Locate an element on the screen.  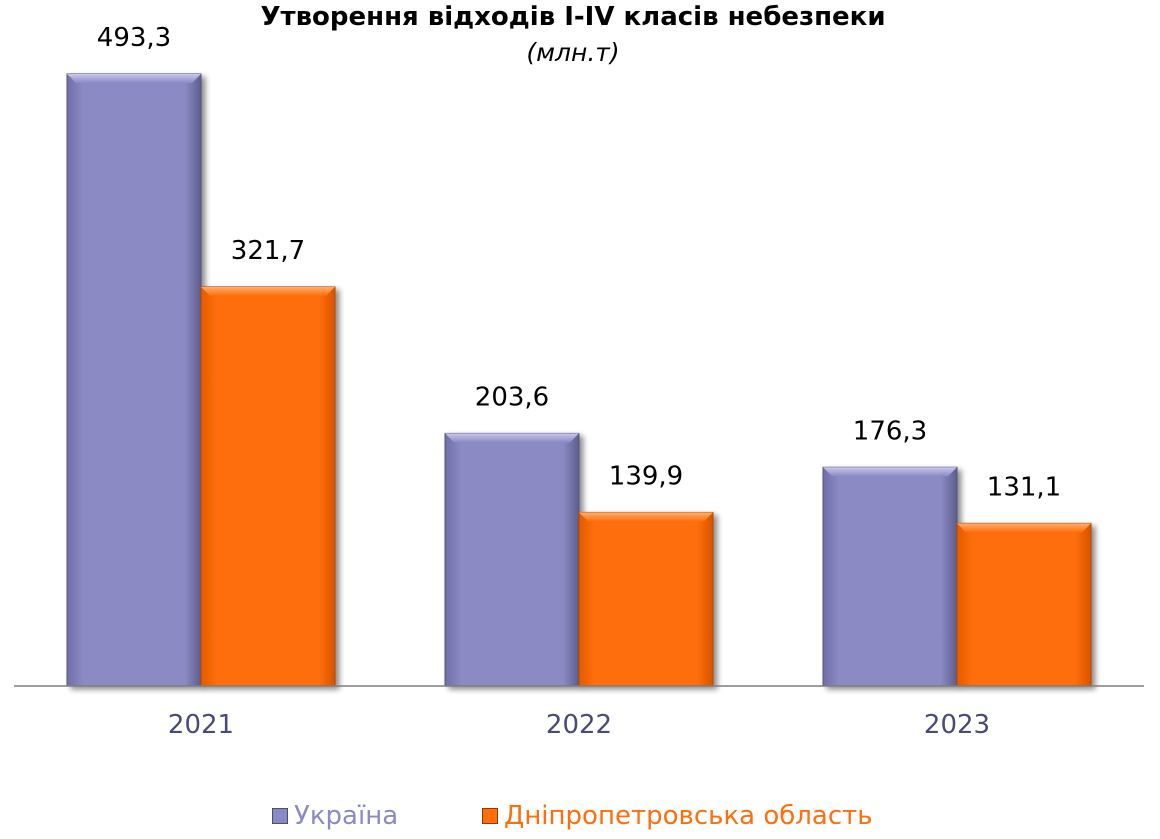
bar-body-ukraine-2022 is located at coordinates (512, 559).